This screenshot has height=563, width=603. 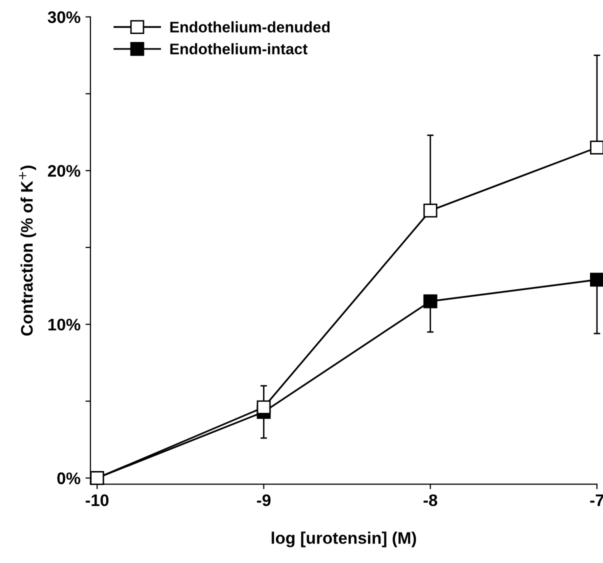 I want to click on legend-label: Endothelium-intact, so click(x=239, y=48).